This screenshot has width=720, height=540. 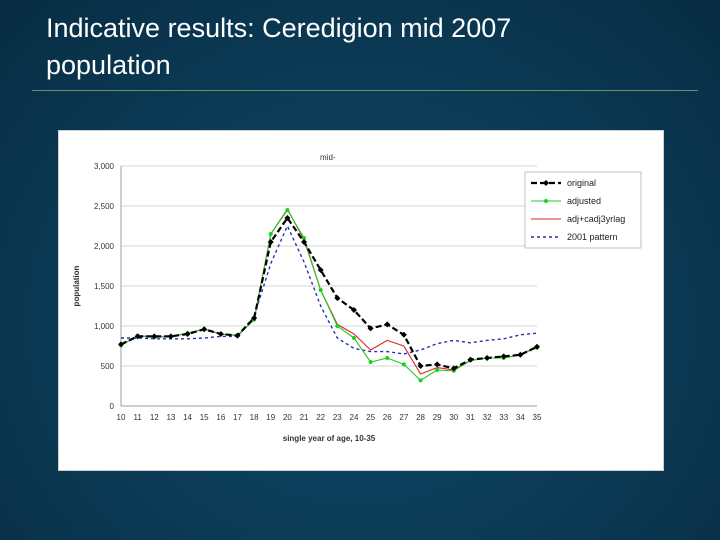 I want to click on y-axis-label: population, so click(x=76, y=285).